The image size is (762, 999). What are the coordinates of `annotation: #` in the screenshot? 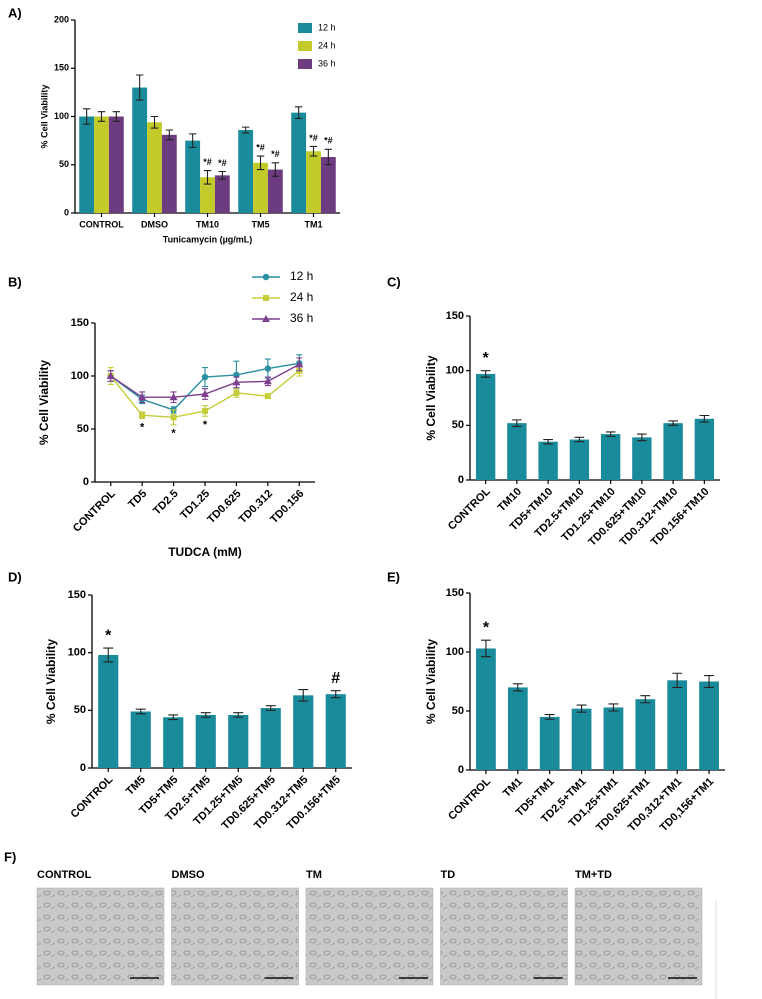 It's located at (335, 678).